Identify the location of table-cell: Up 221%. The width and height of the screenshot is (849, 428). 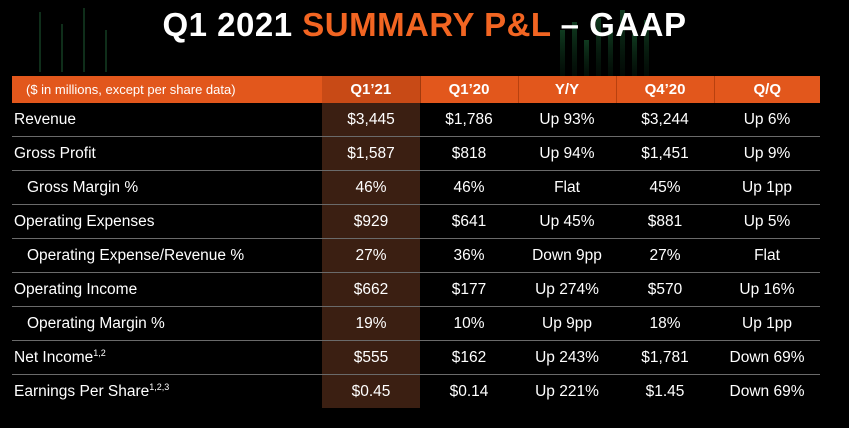
(567, 391).